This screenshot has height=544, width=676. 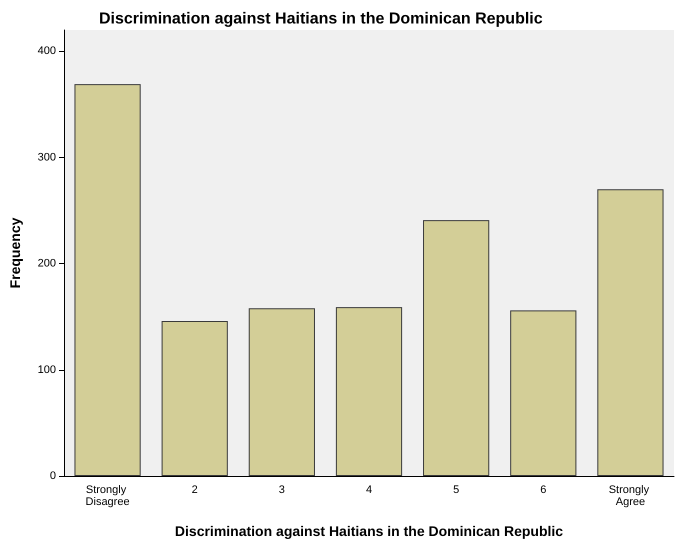 What do you see at coordinates (543, 490) in the screenshot?
I see `x-tick-label: 6` at bounding box center [543, 490].